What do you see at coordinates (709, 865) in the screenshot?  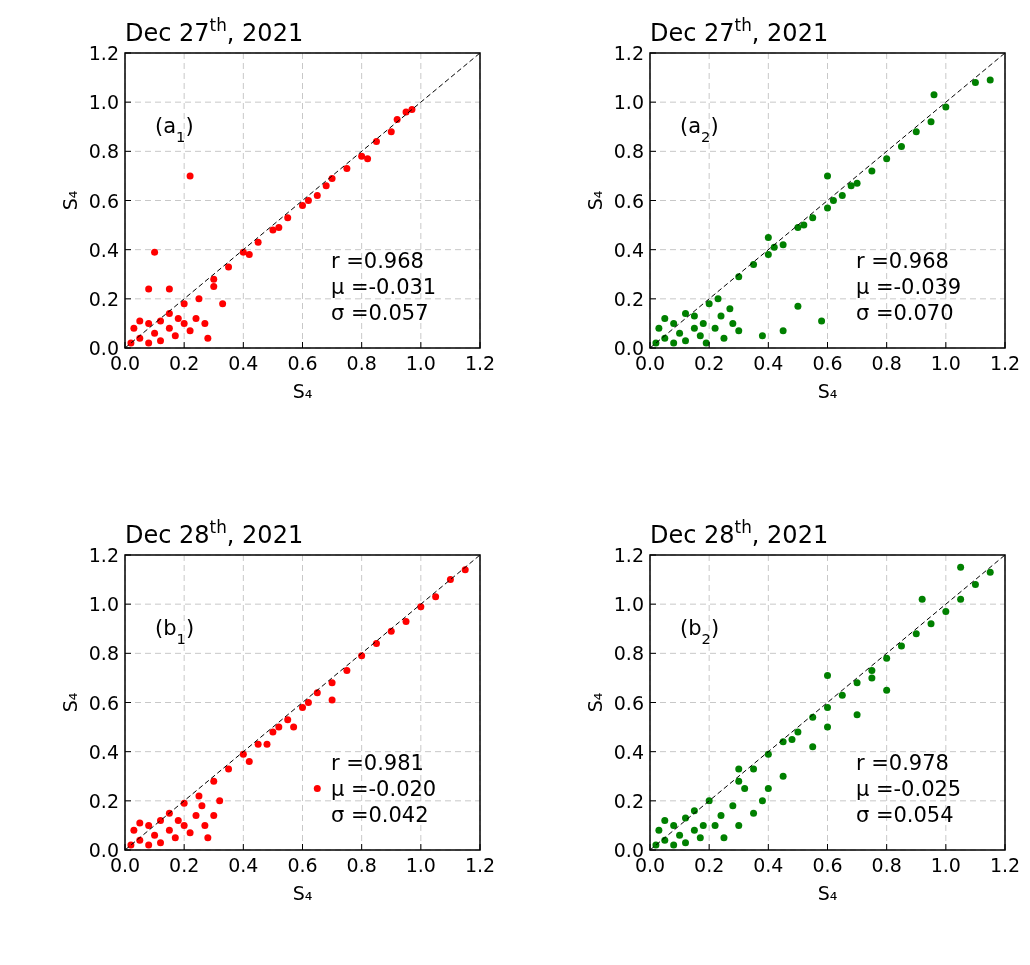 I see `x-tick-label: 0.2` at bounding box center [709, 865].